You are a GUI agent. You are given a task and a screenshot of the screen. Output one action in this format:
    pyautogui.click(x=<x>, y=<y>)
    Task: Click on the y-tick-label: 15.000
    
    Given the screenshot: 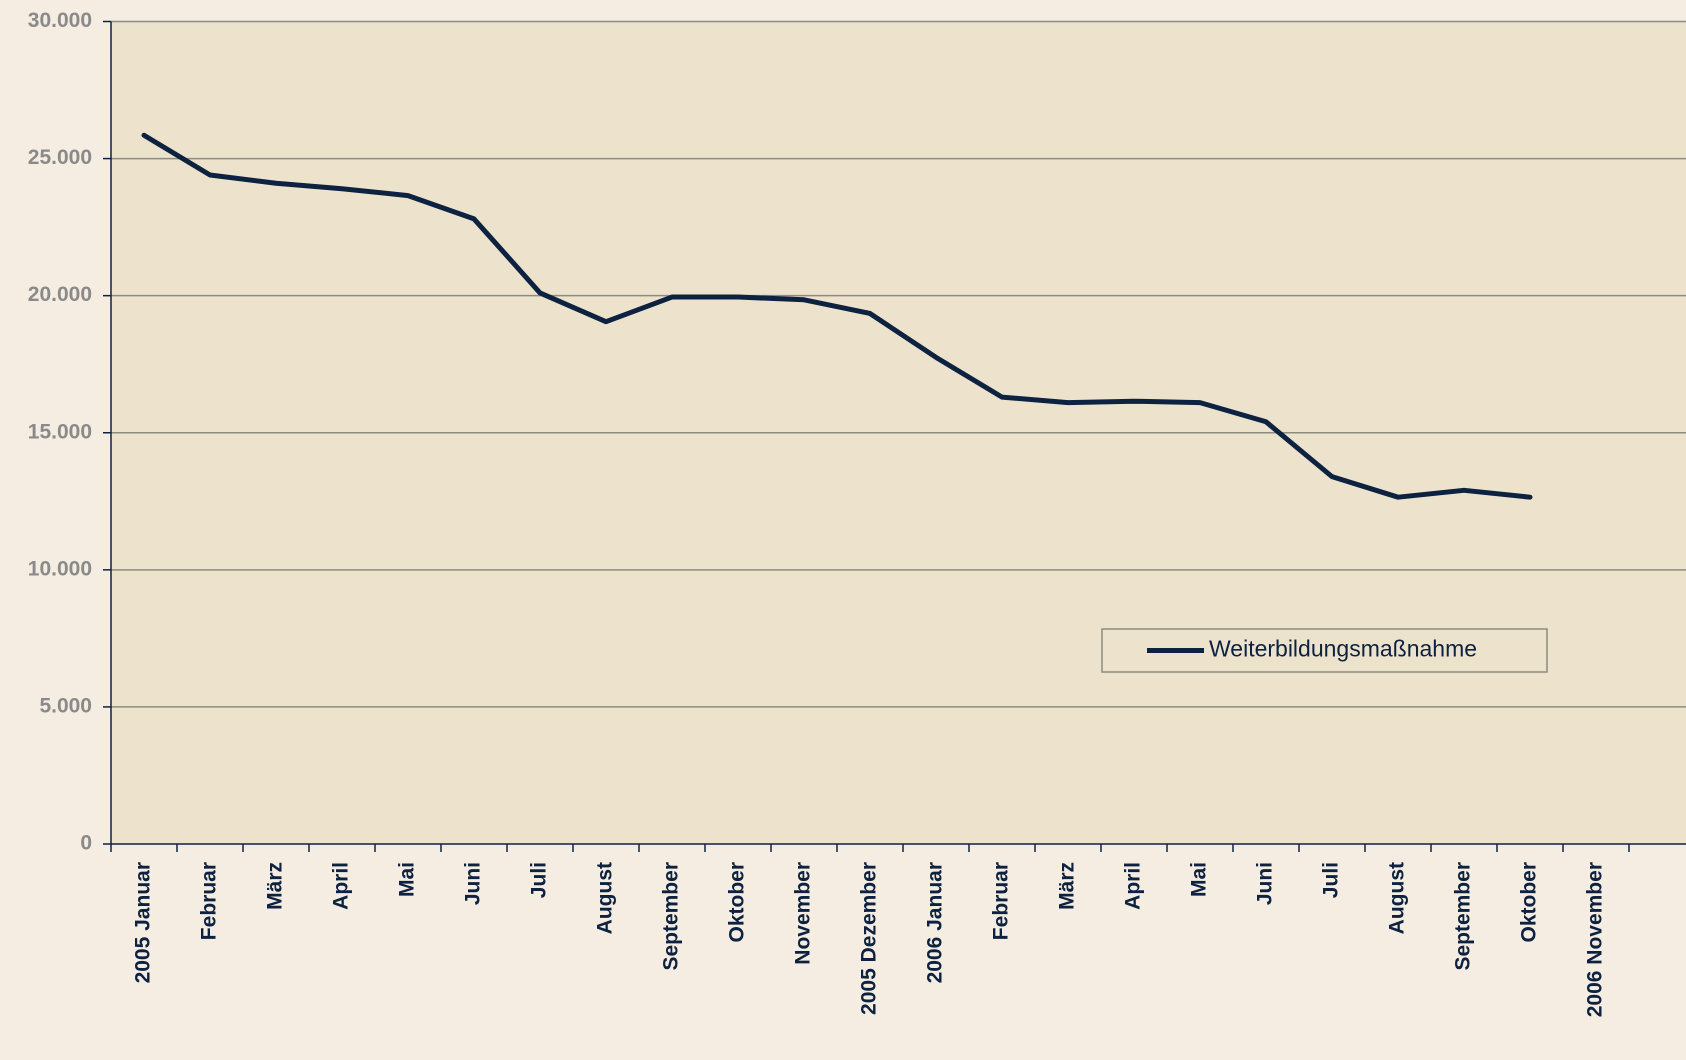 What is the action you would take?
    pyautogui.click(x=60, y=431)
    